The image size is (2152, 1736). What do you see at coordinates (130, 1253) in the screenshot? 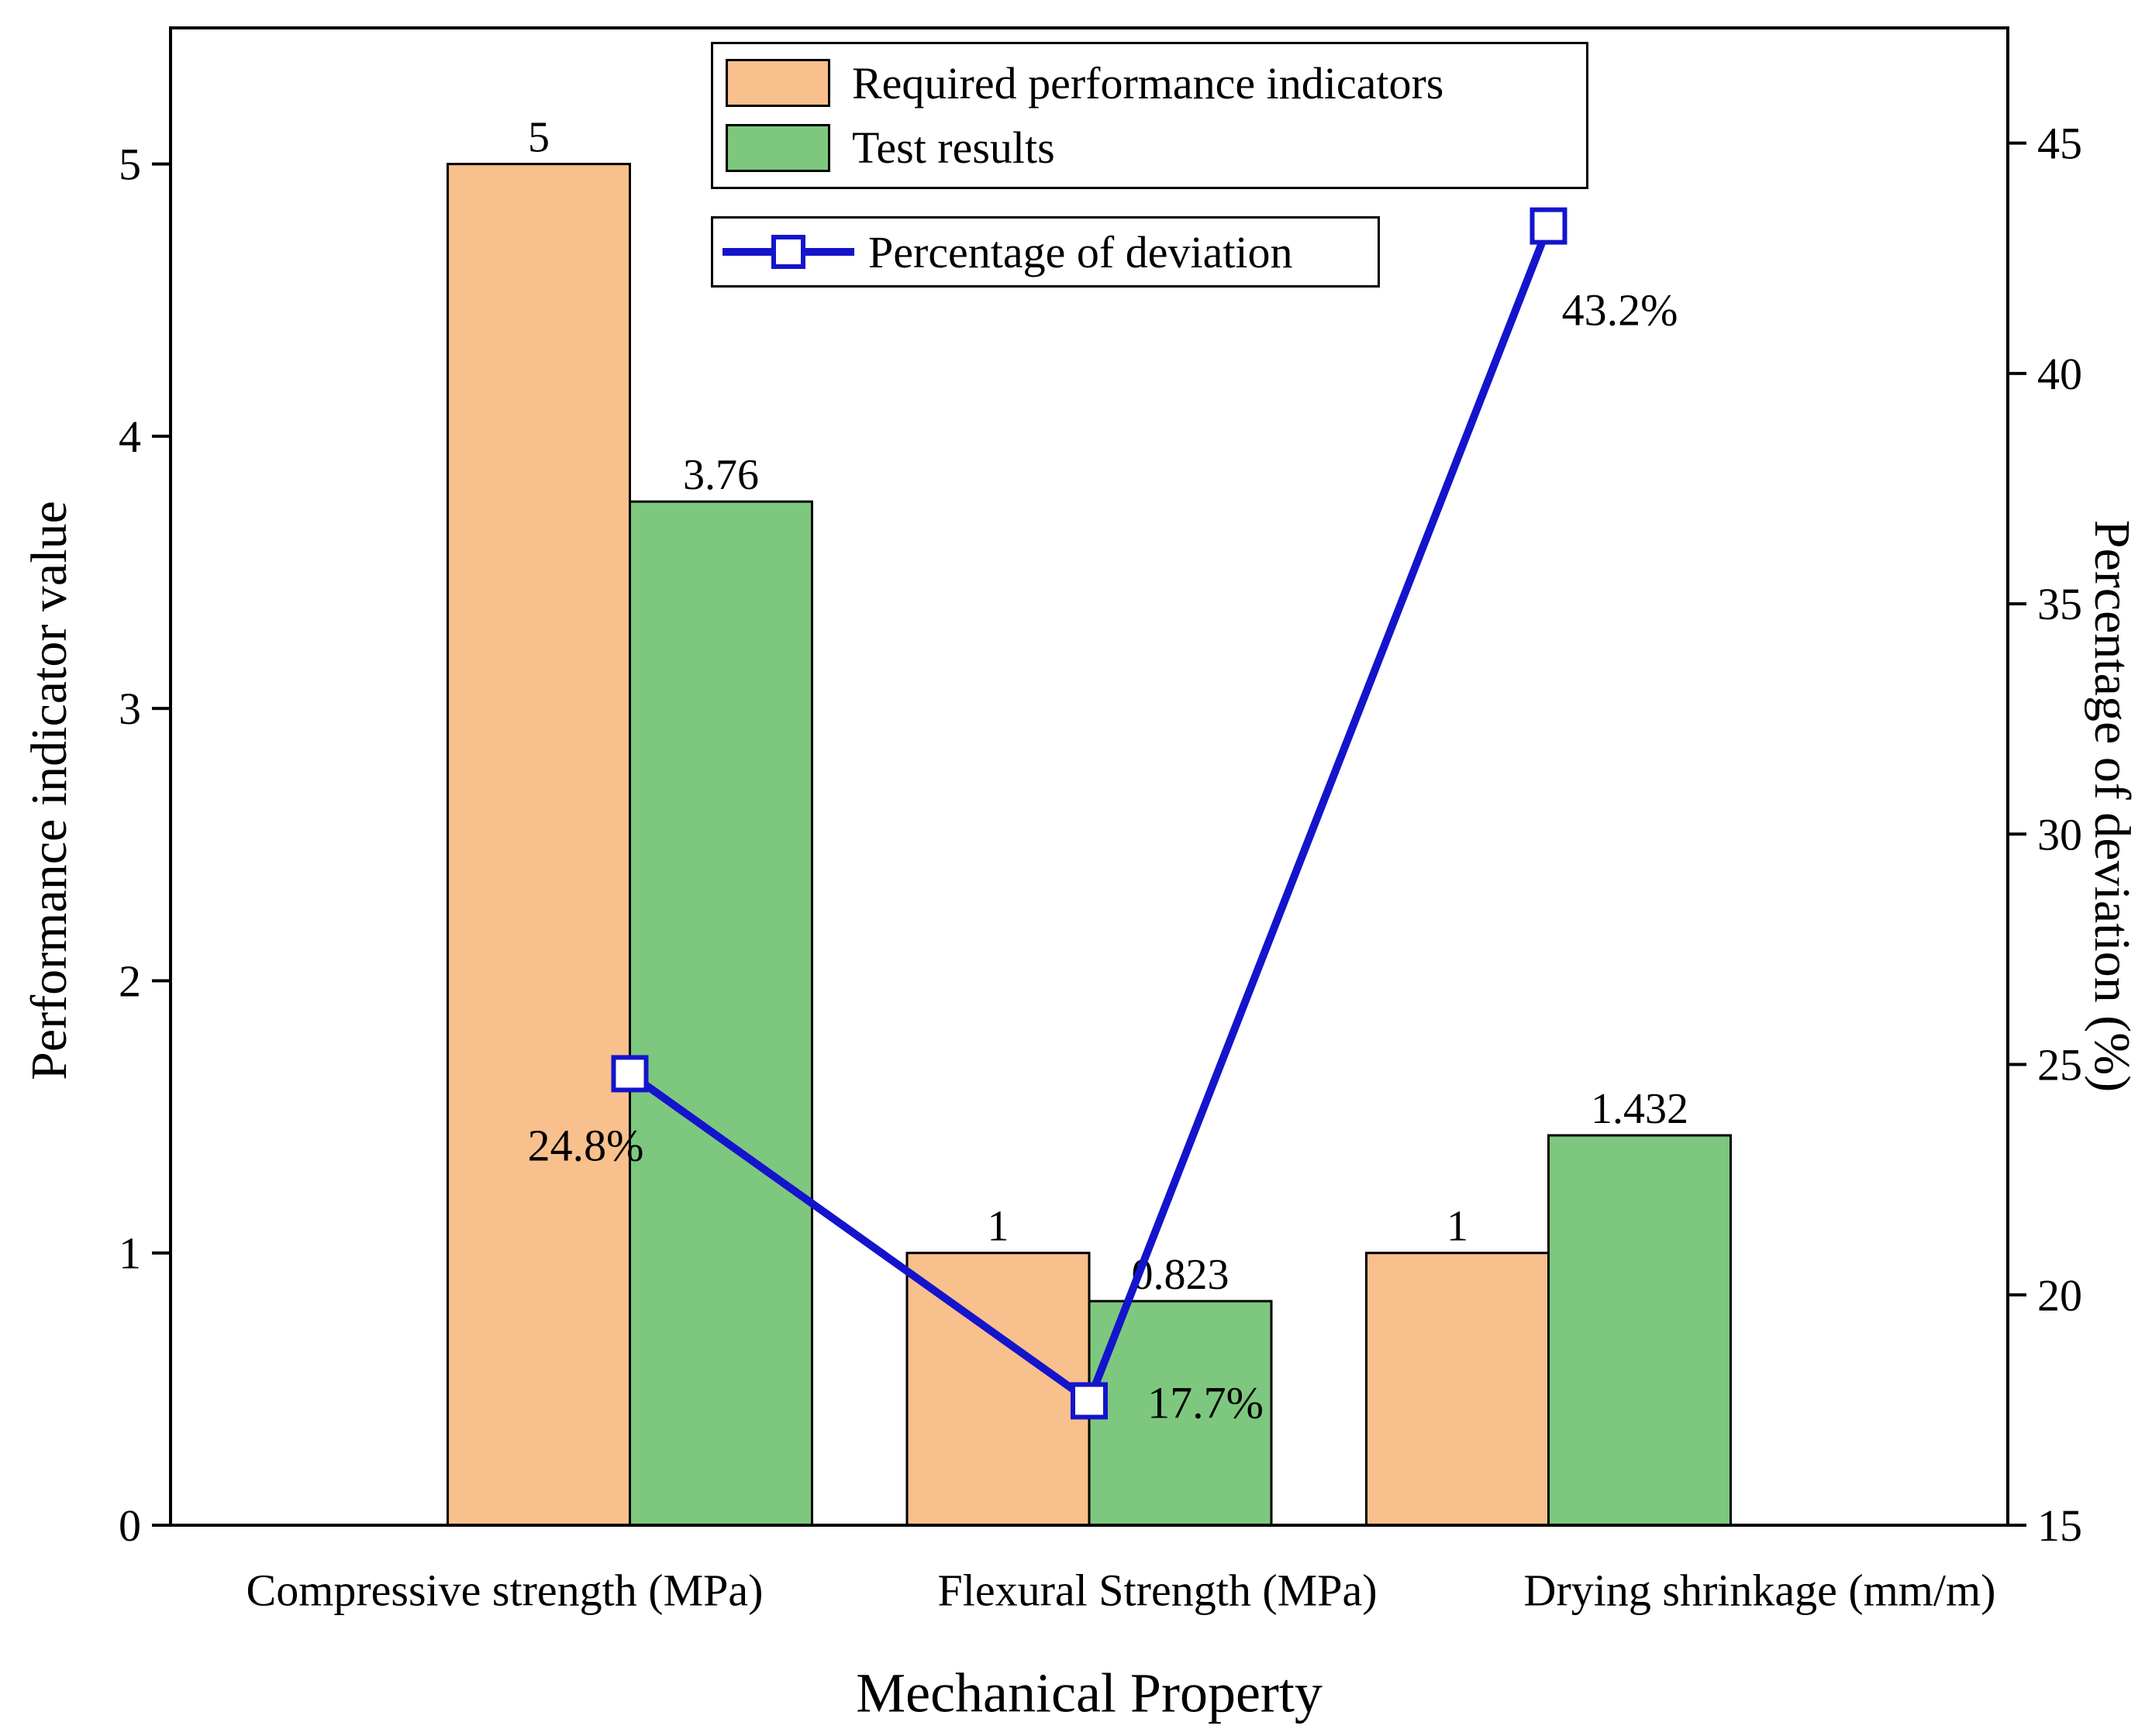
I see `left-tick-label: 1` at bounding box center [130, 1253].